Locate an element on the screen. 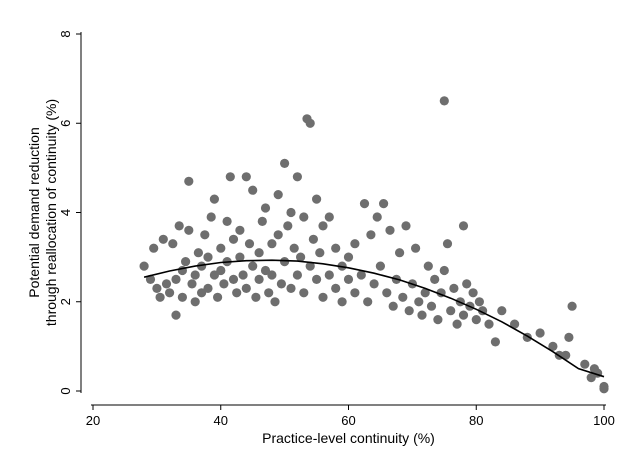 Image resolution: width=619 pixels, height=457 pixels. x-tick-label: 100 is located at coordinates (604, 420).